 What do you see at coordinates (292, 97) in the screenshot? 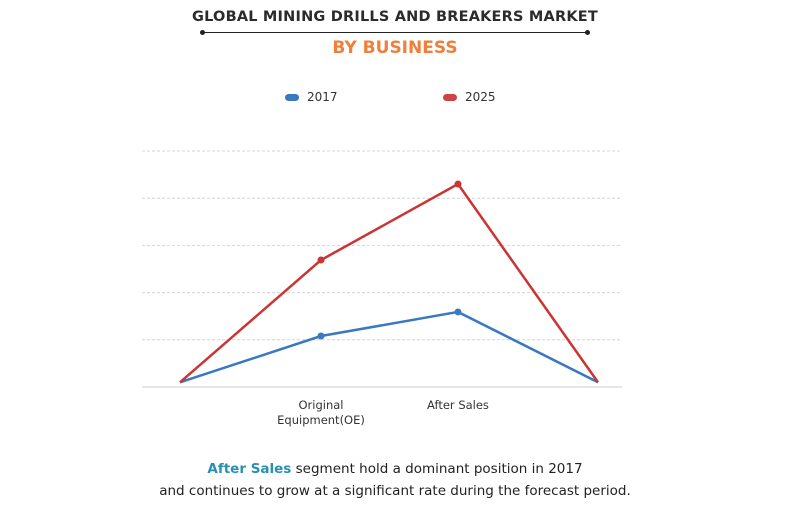
I see `legend-swatch-2017` at bounding box center [292, 97].